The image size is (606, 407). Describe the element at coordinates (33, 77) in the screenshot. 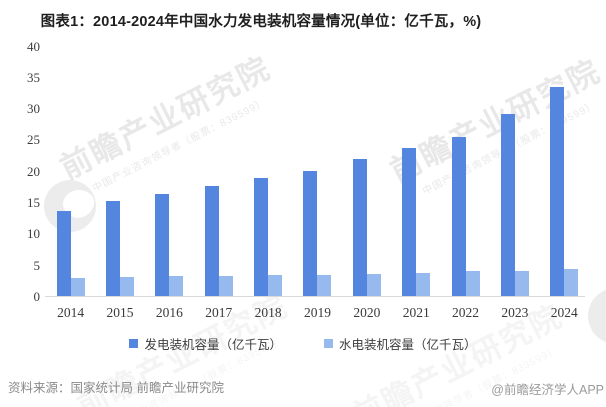

I see `y-axis-tick-label: 35` at that location.